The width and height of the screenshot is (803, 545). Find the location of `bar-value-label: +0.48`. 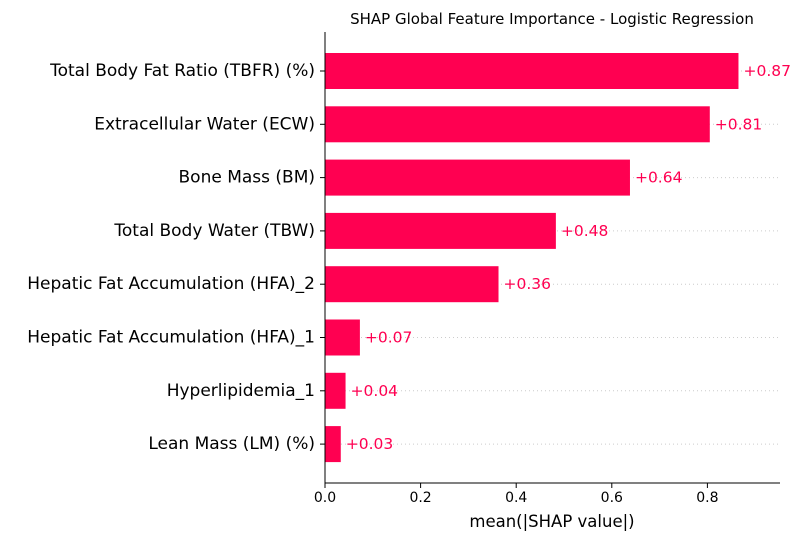

bar-value-label: +0.48 is located at coordinates (585, 231).